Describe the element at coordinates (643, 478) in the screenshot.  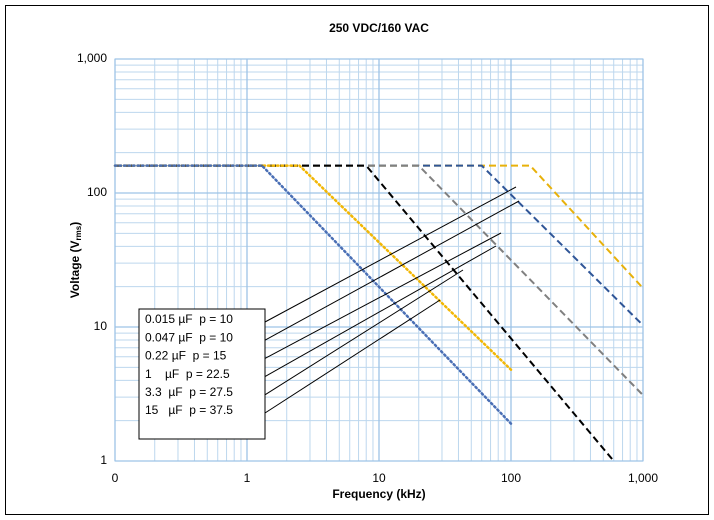
I see `x-tick-label: 1,000` at that location.